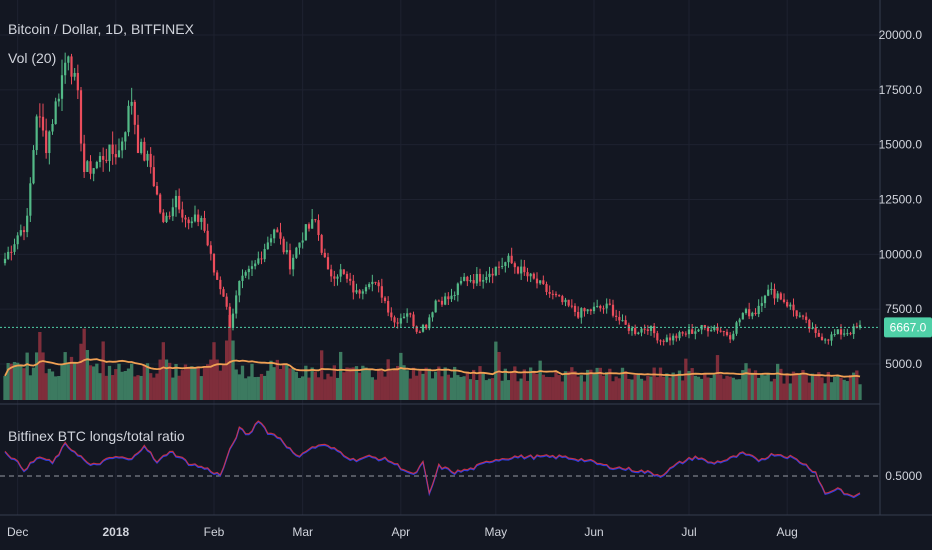  Describe the element at coordinates (402, 532) in the screenshot. I see `time-axis: Dec 2018 Feb Mar Apr May Jun Jul Aug` at that location.